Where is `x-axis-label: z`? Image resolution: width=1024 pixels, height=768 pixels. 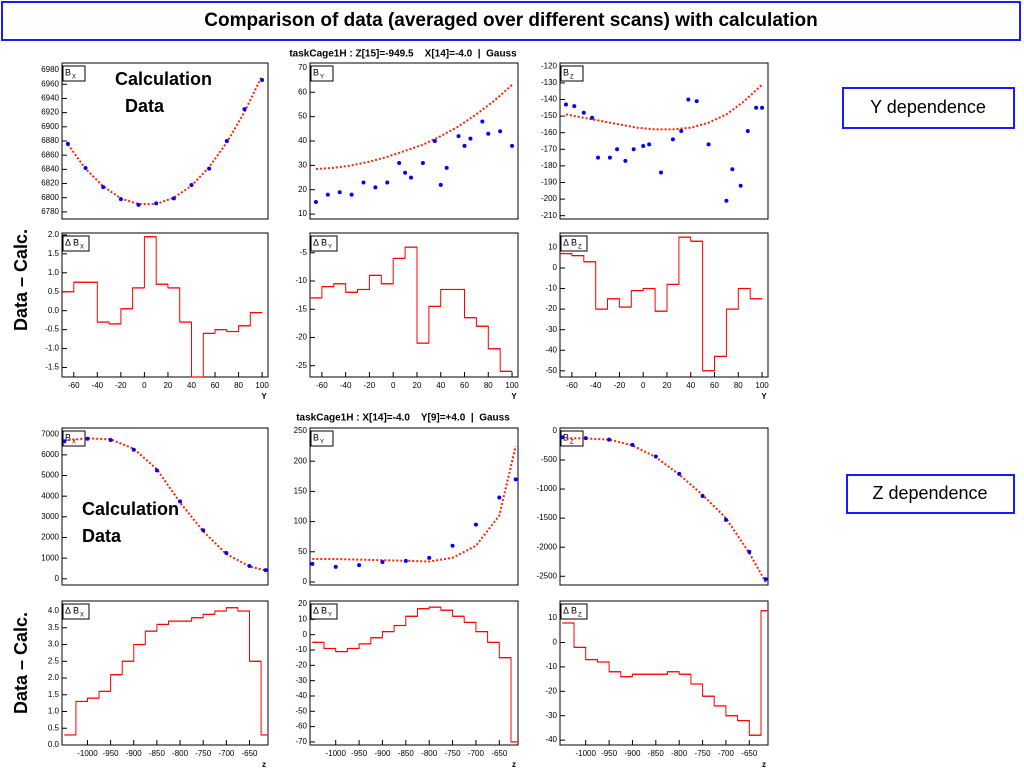 x-axis-label: z is located at coordinates (764, 764).